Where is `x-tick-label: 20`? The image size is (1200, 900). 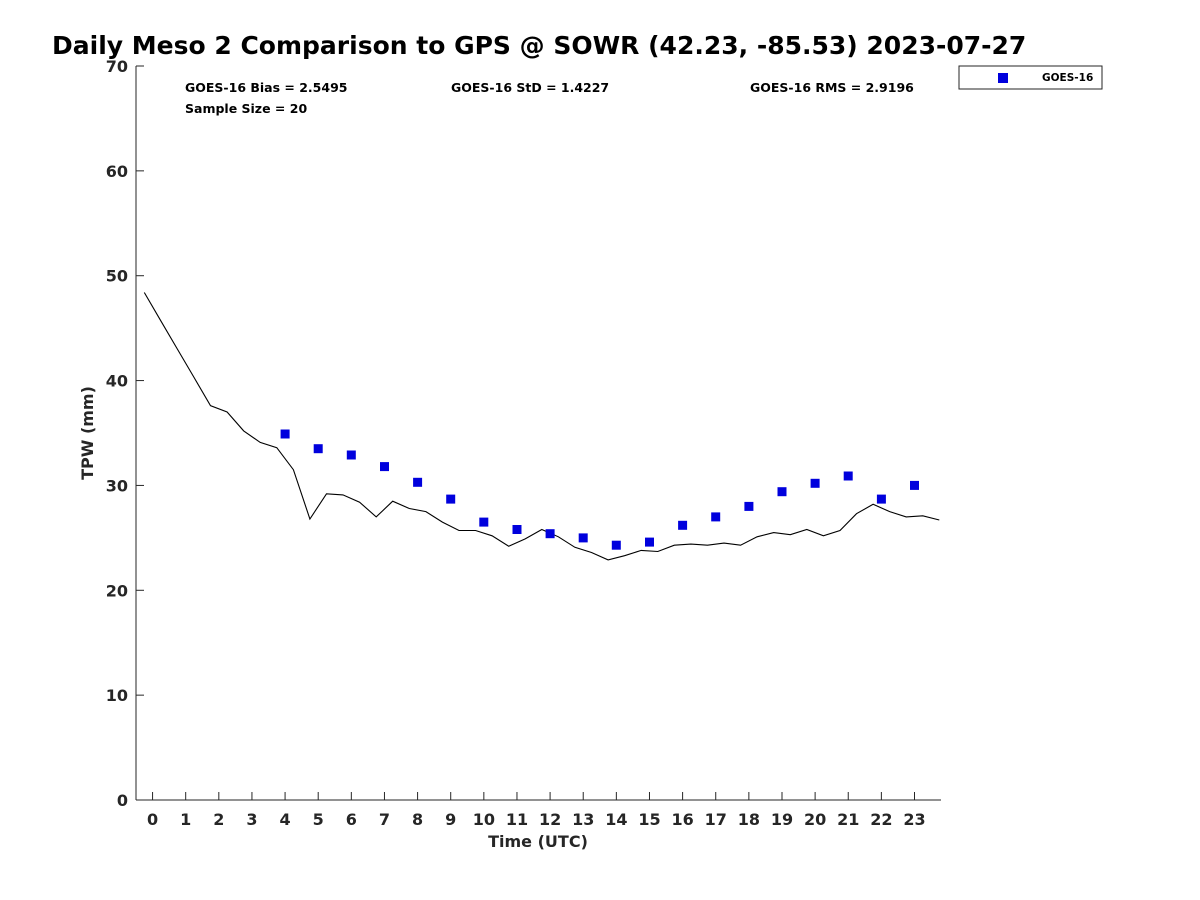
x-tick-label: 20 is located at coordinates (815, 819).